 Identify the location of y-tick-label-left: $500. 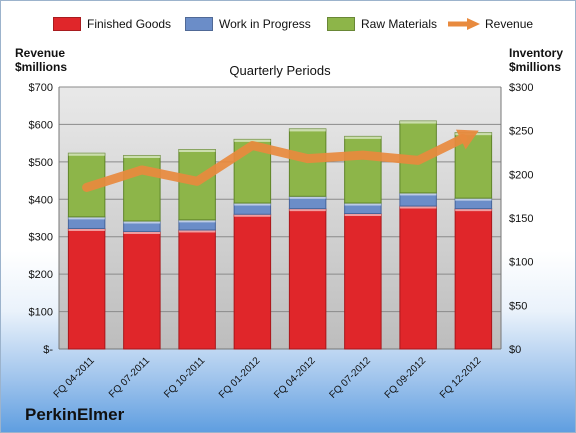
(41, 163).